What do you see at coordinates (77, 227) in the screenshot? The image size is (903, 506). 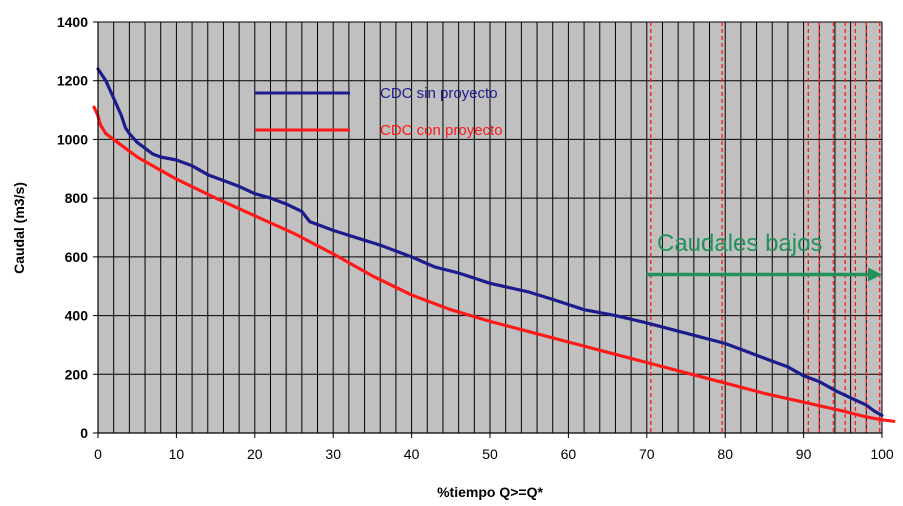 I see `y-tick-labels: 0 200 400 600 800 1000 1200 1400` at bounding box center [77, 227].